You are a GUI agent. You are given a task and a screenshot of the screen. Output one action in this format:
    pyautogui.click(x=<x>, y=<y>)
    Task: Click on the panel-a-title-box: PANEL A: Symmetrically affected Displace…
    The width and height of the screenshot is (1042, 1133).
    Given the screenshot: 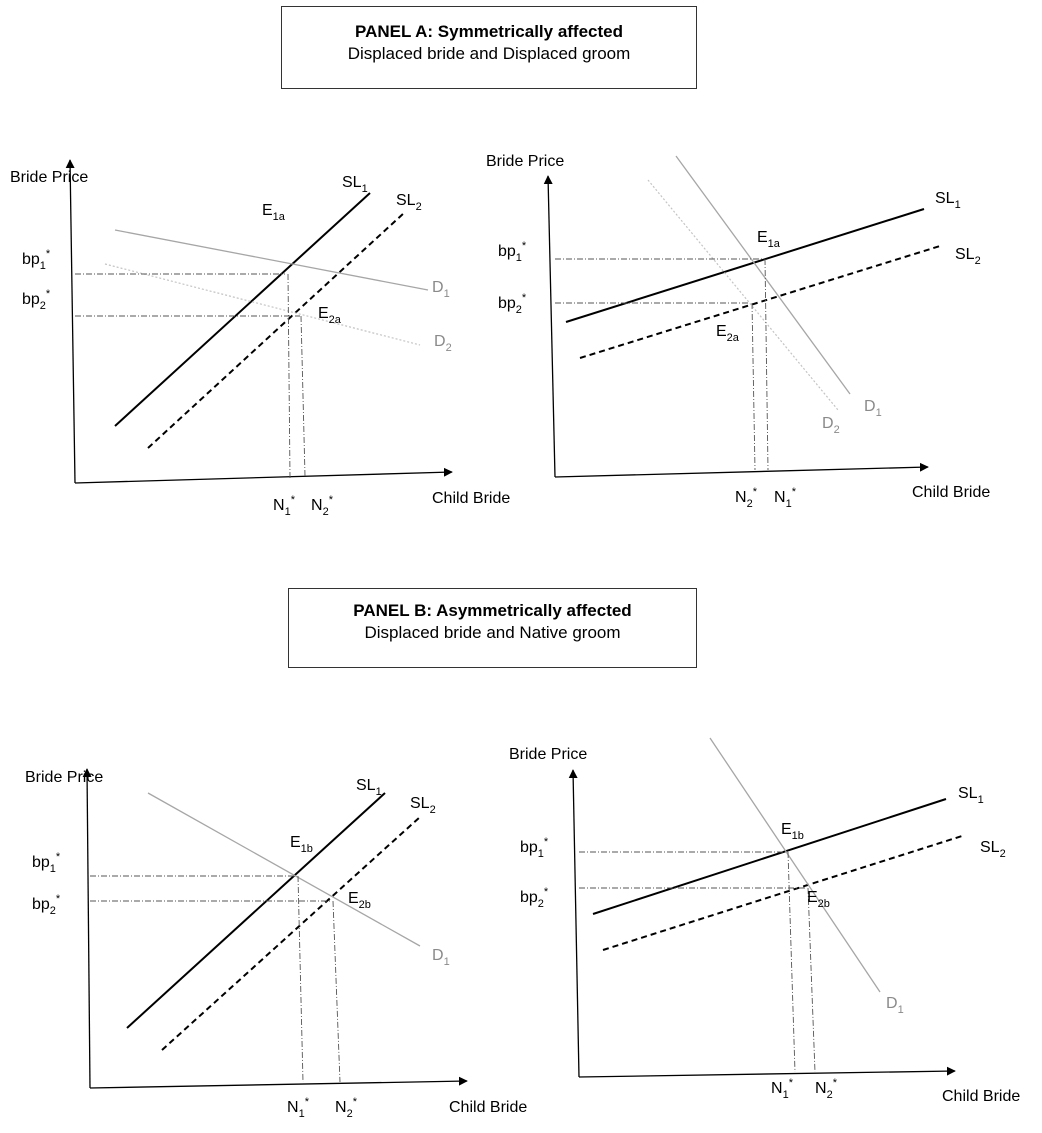 What is the action you would take?
    pyautogui.click(x=489, y=47)
    